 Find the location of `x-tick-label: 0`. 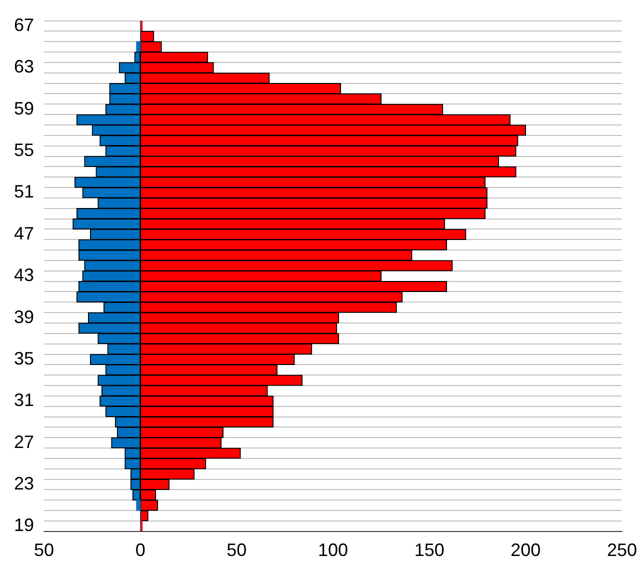

x-tick-label: 0 is located at coordinates (140, 550).